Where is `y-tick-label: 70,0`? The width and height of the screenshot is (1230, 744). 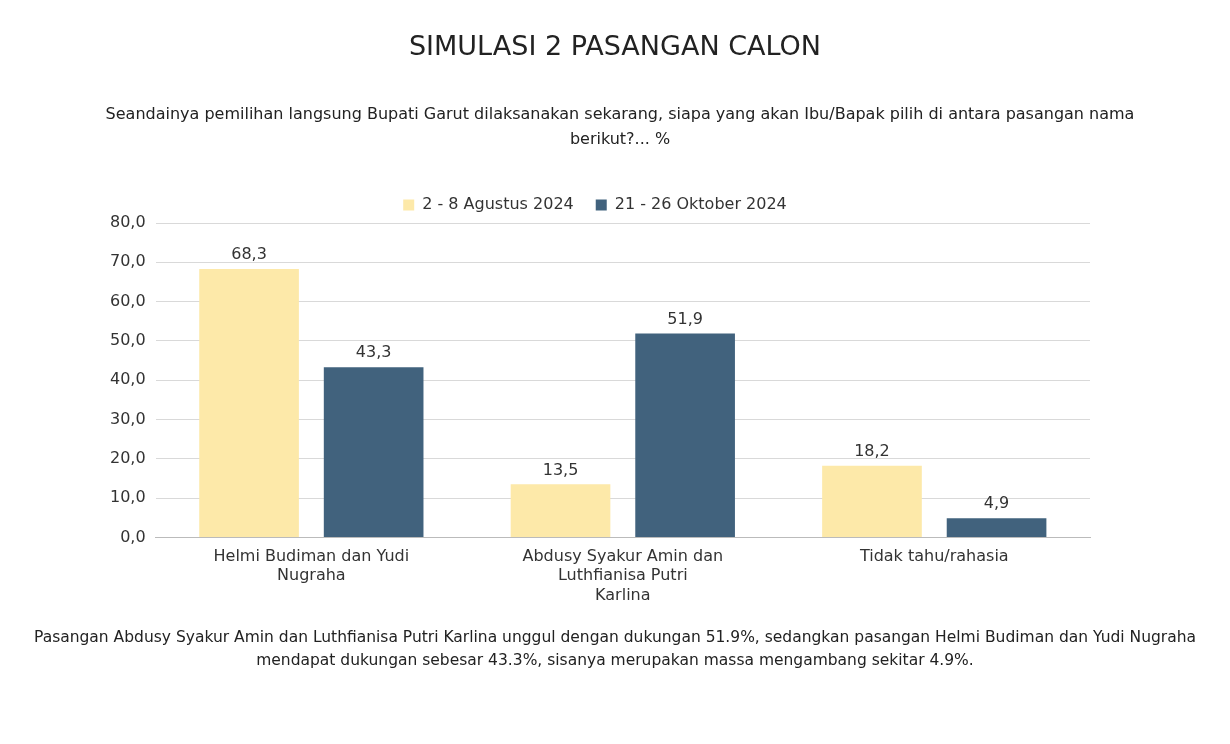
y-tick-label: 70,0 is located at coordinates (128, 261).